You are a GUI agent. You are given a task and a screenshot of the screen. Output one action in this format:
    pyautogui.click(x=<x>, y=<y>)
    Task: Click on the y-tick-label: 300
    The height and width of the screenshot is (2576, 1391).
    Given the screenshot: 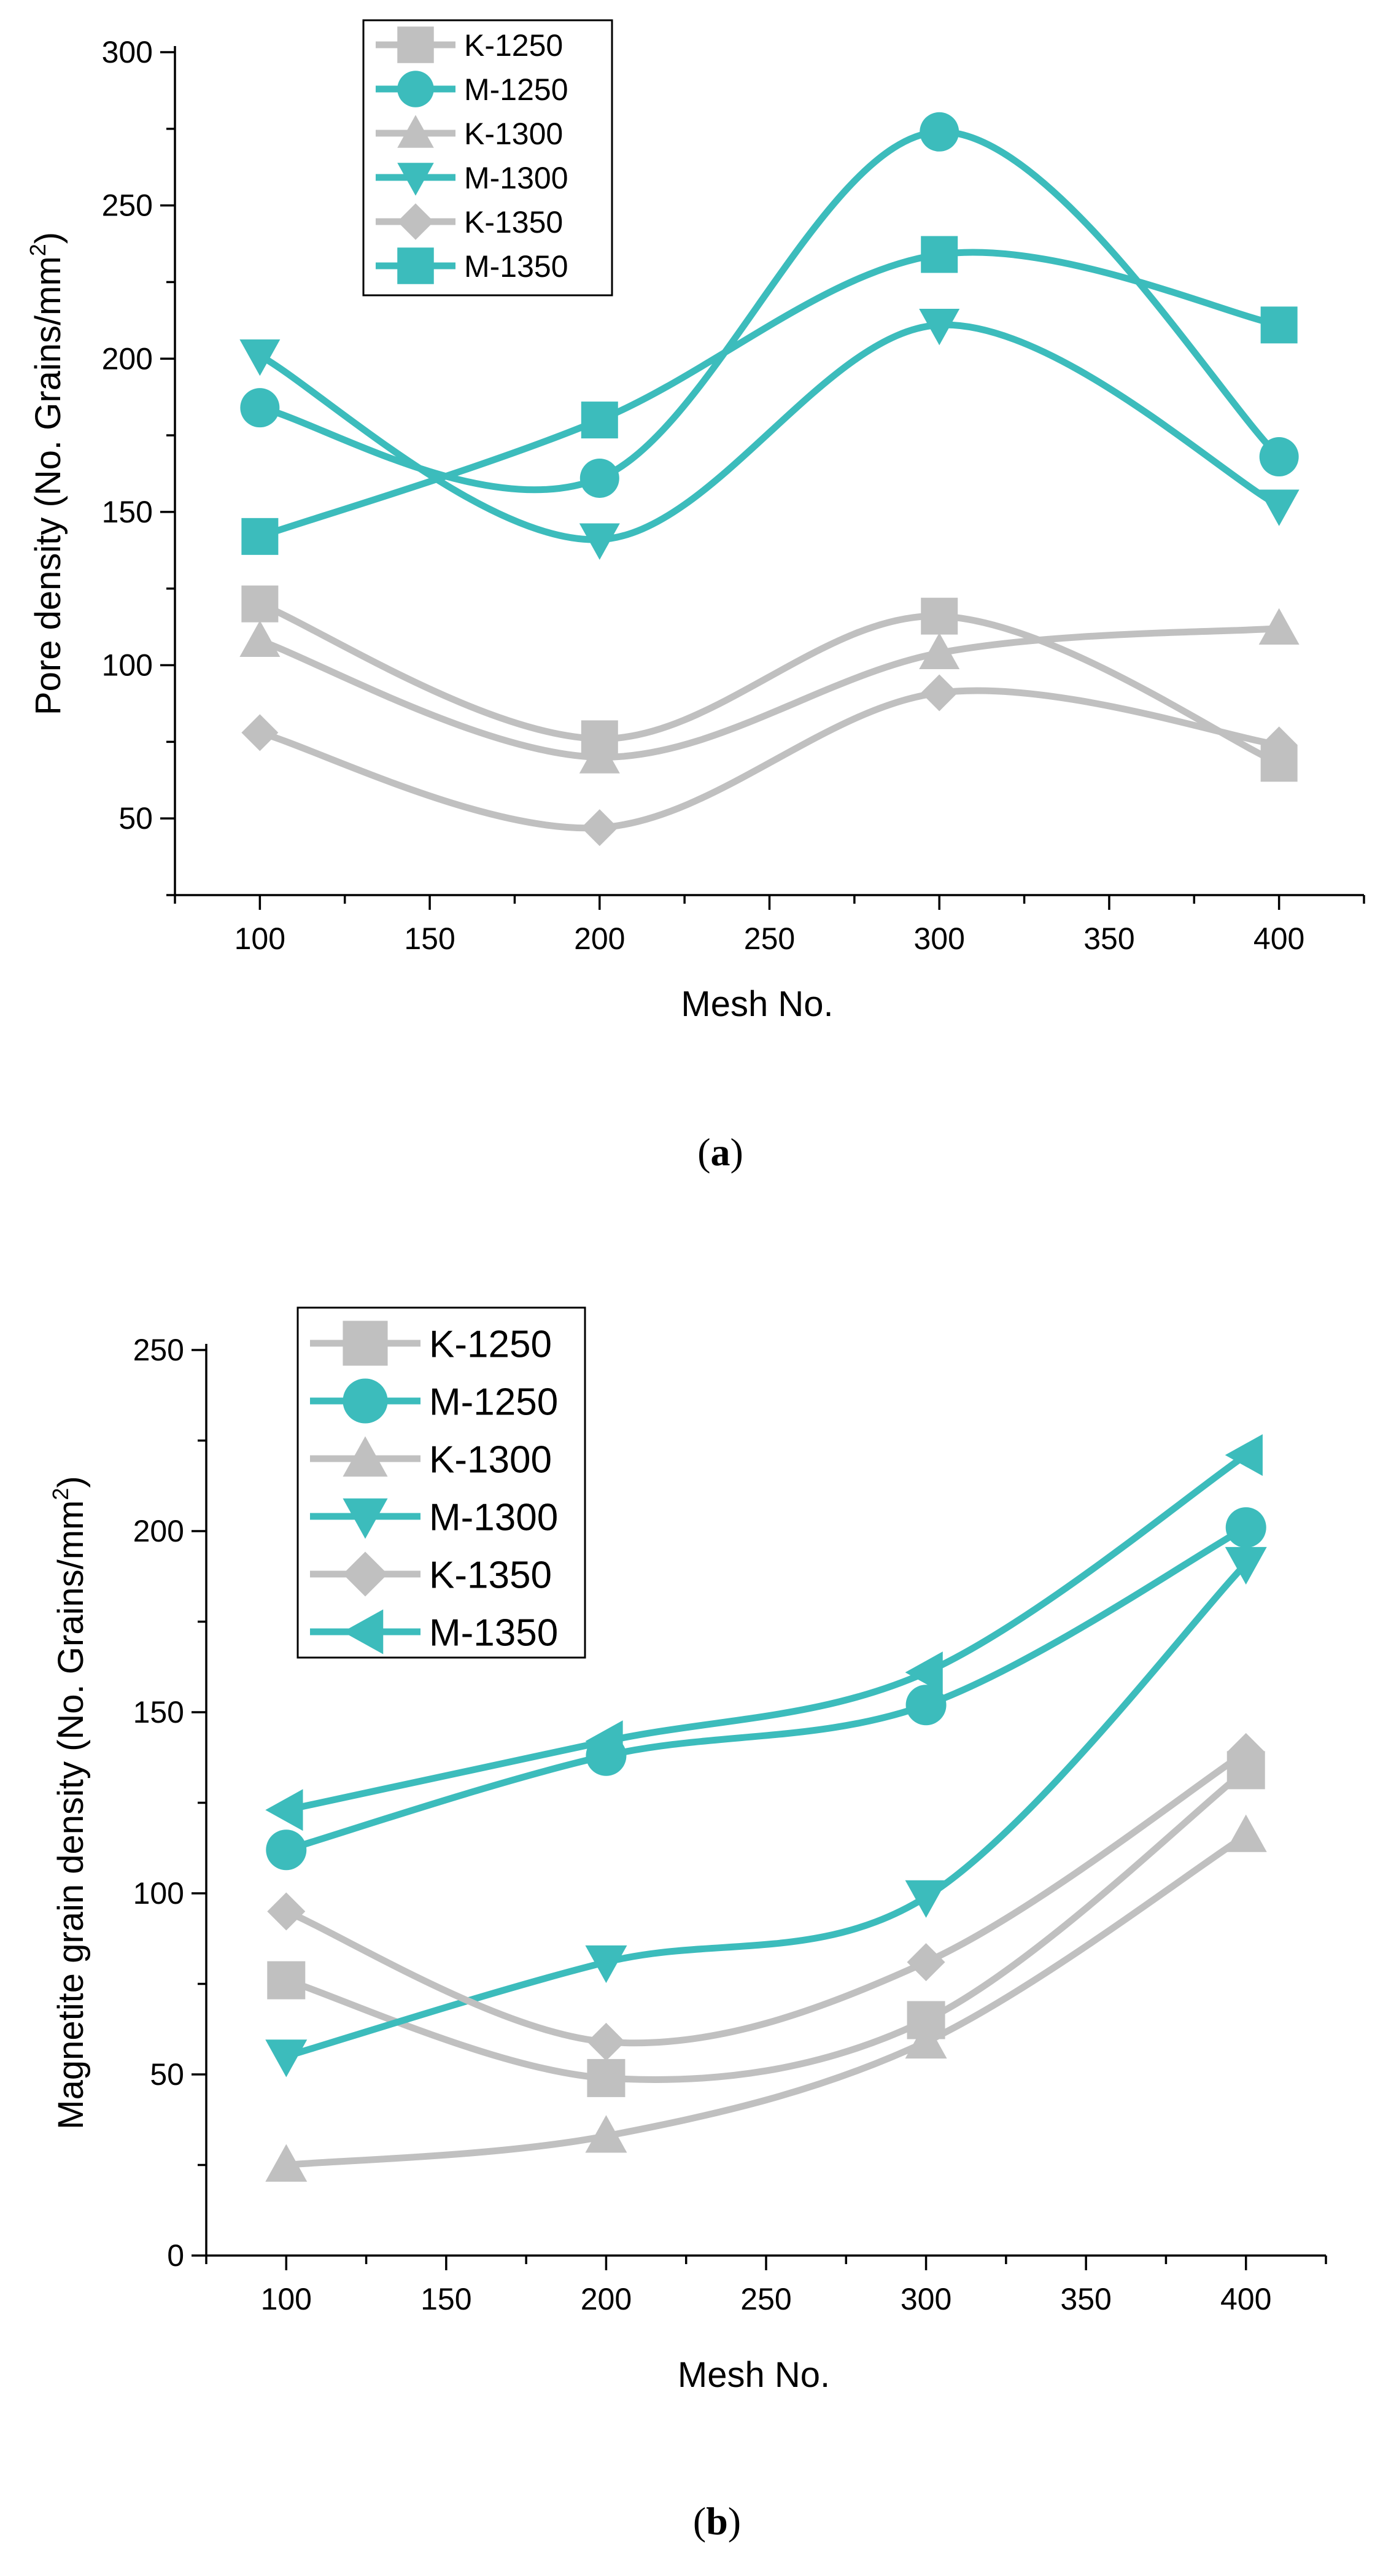 What is the action you would take?
    pyautogui.click(x=127, y=52)
    